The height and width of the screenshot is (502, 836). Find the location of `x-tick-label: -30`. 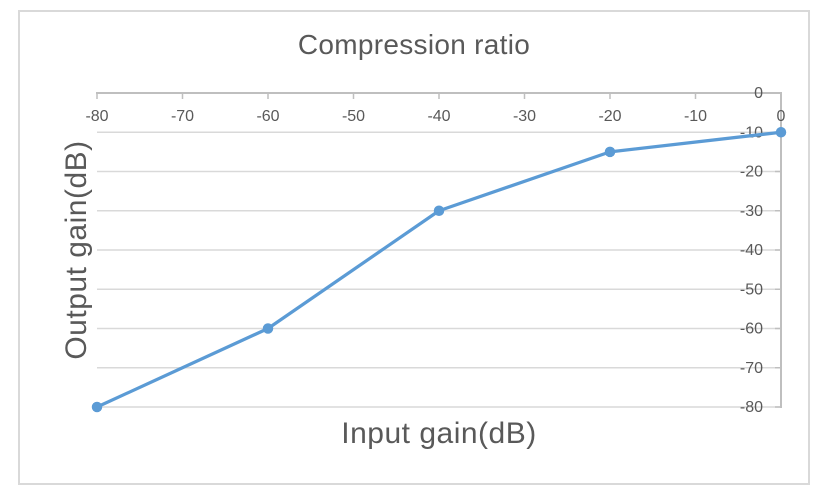

x-tick-label: -30 is located at coordinates (524, 116).